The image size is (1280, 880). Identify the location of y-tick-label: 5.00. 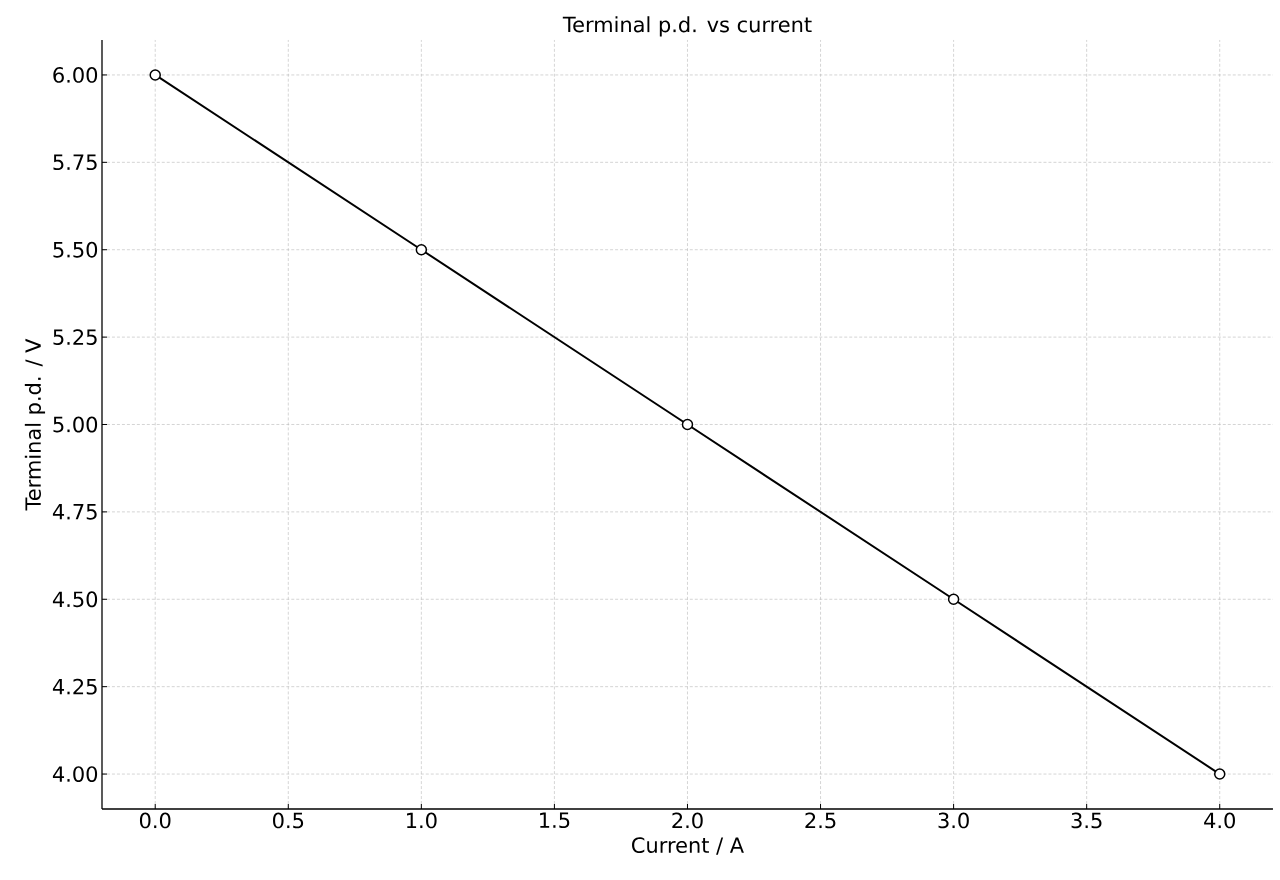
(75, 424).